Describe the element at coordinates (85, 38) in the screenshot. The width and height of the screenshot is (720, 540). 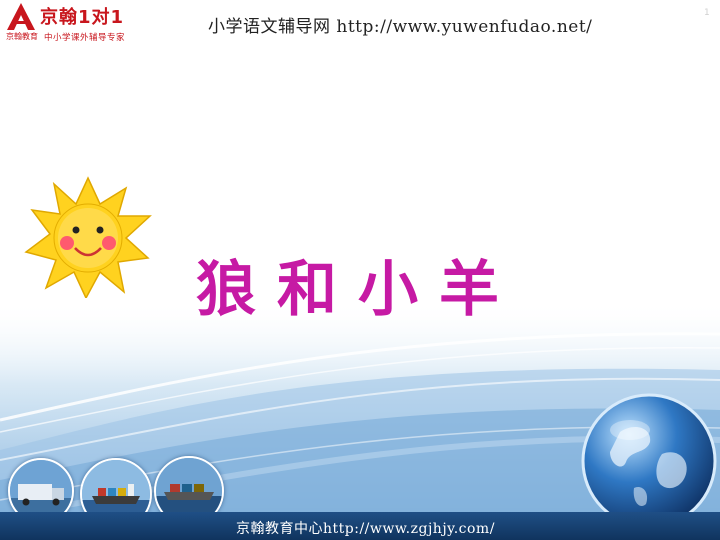
I see `logo-tagline: 中小学课外辅导专家` at that location.